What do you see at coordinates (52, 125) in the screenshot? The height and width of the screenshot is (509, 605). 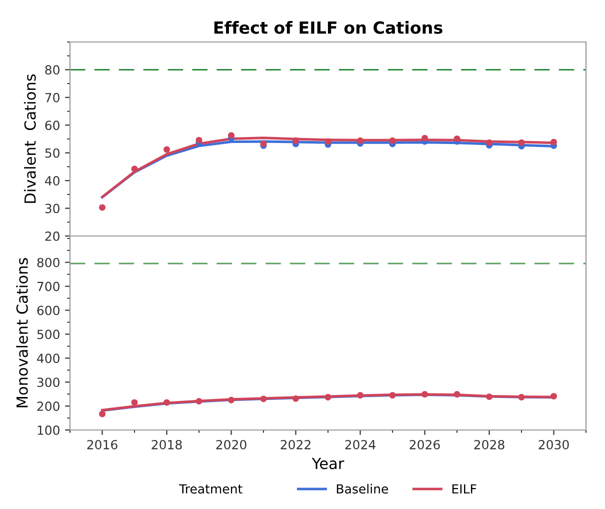 I see `y-tick-label: 60` at bounding box center [52, 125].